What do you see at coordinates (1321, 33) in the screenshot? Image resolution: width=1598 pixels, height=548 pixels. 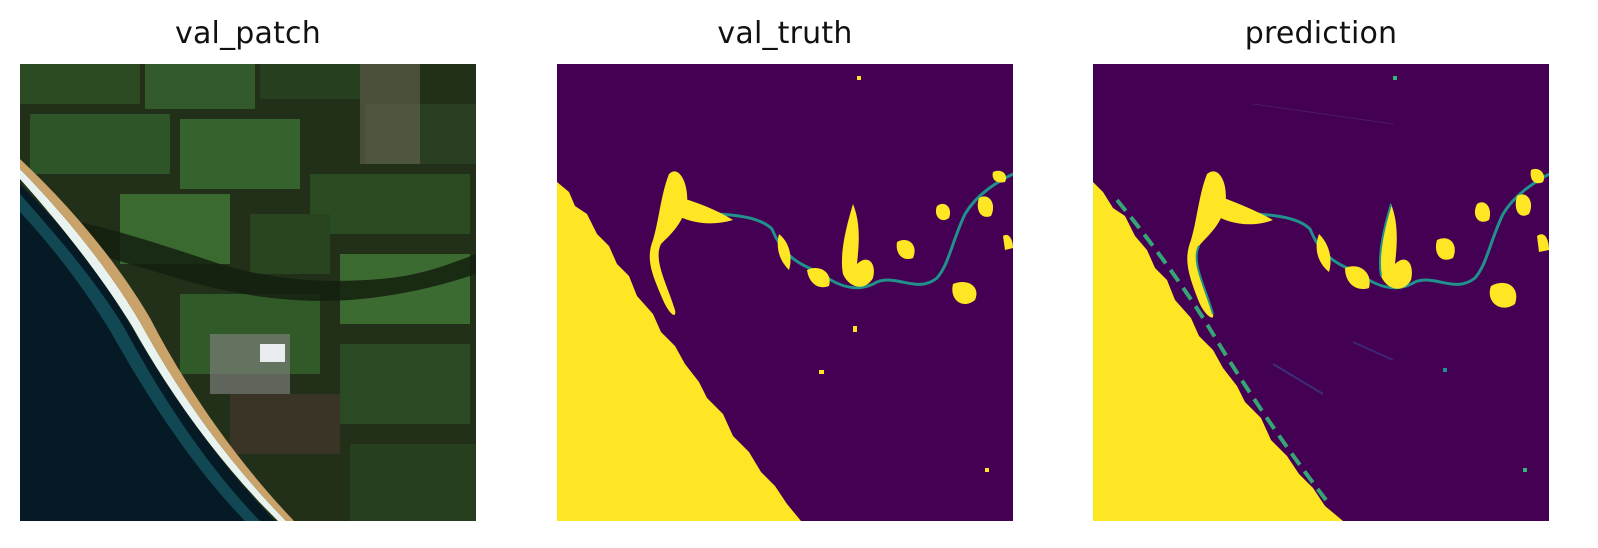 I see `panel-title-prediction: prediction` at bounding box center [1321, 33].